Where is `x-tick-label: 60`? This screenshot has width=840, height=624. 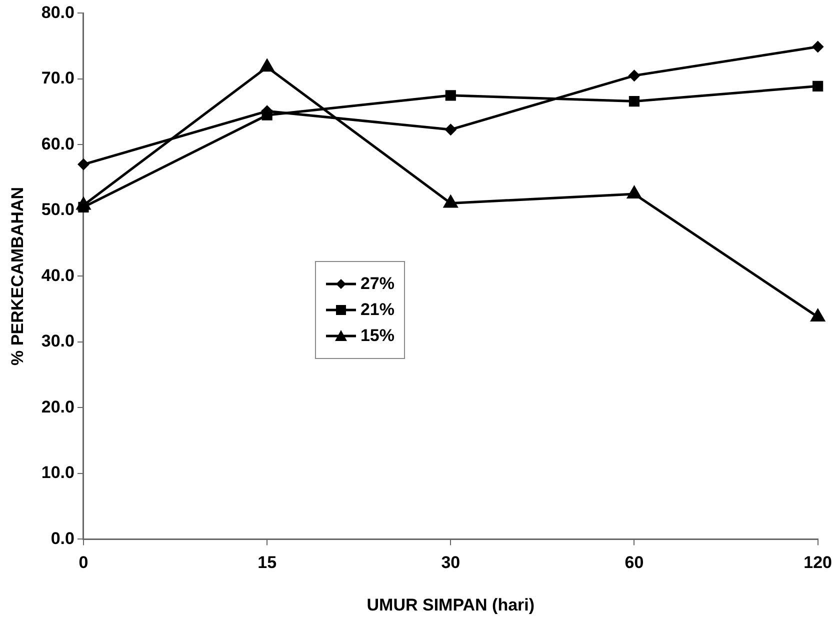
x-tick-label: 60 is located at coordinates (634, 562).